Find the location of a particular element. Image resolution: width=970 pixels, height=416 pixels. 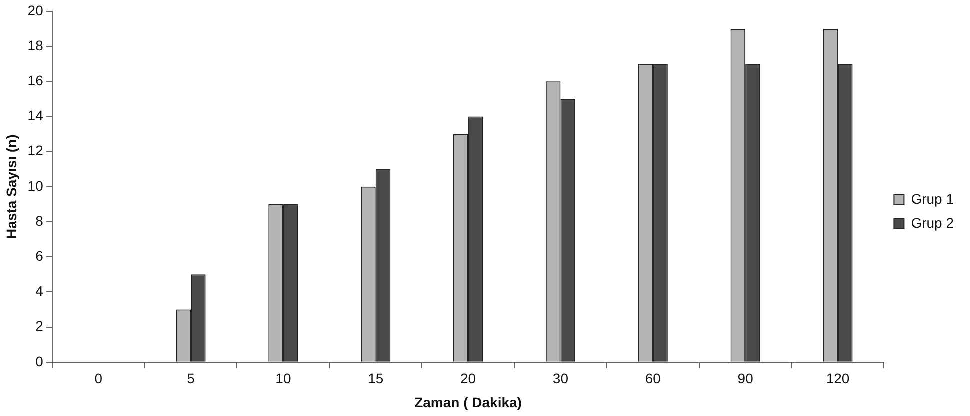

legend-label: Grup 1 is located at coordinates (932, 198).